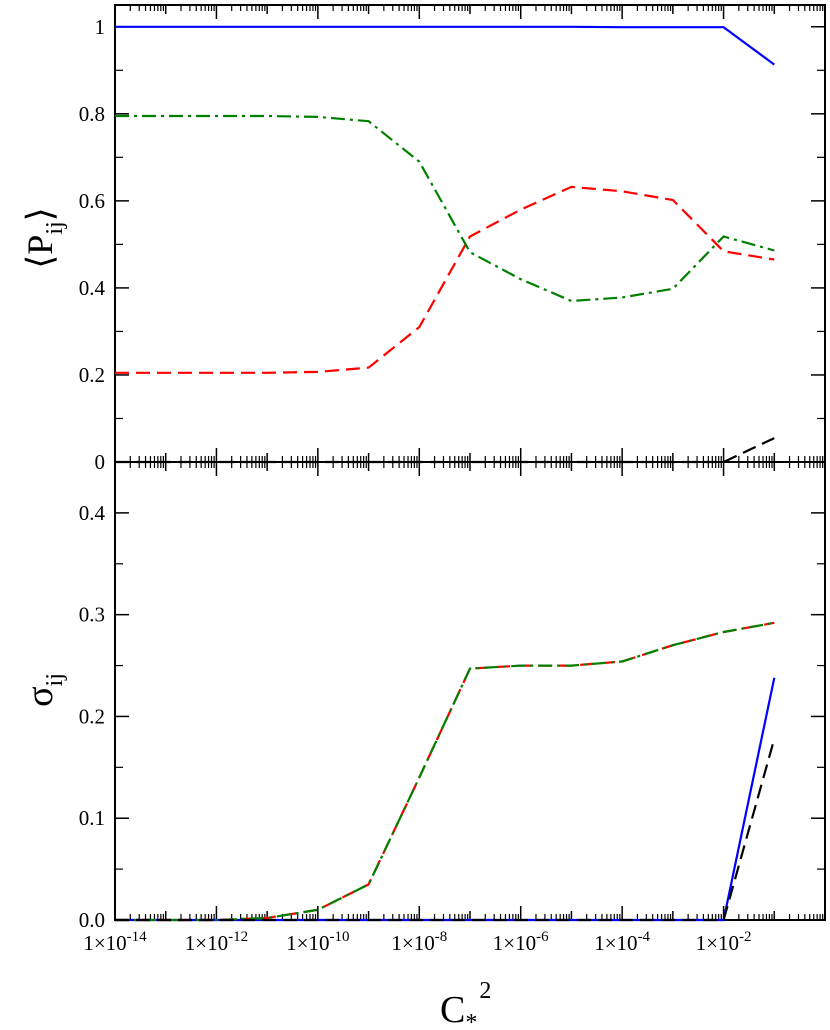  I want to click on top-ytick-label: 0.4, so click(92, 288).